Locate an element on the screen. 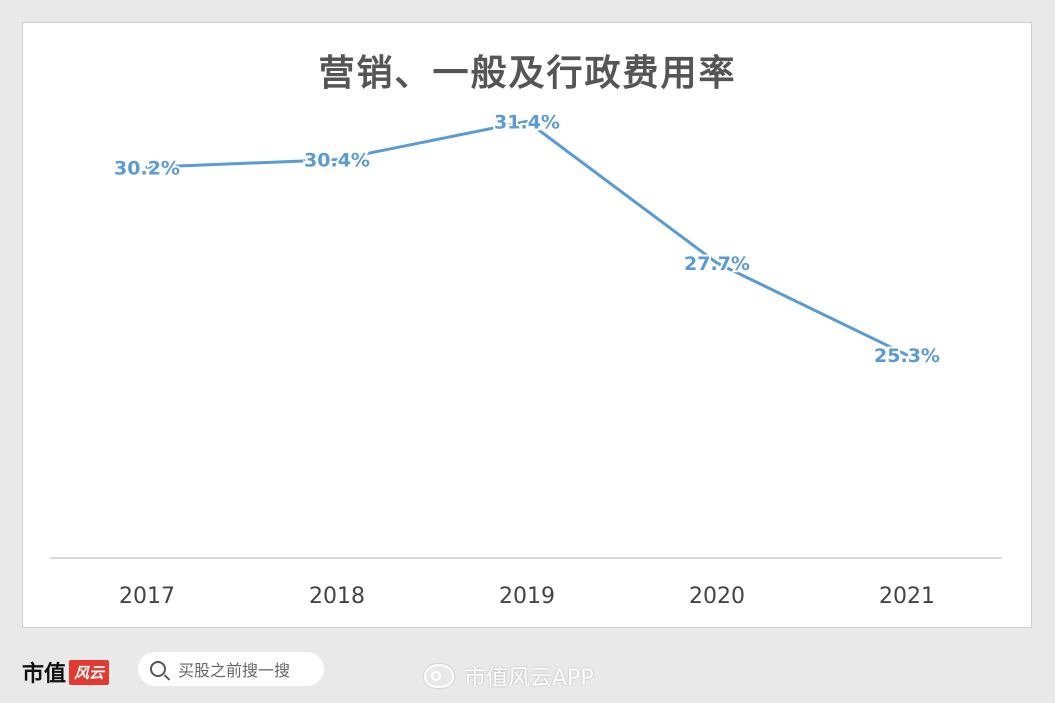 Image resolution: width=1055 pixels, height=703 pixels. data-label-2020: 27.7% is located at coordinates (717, 264).